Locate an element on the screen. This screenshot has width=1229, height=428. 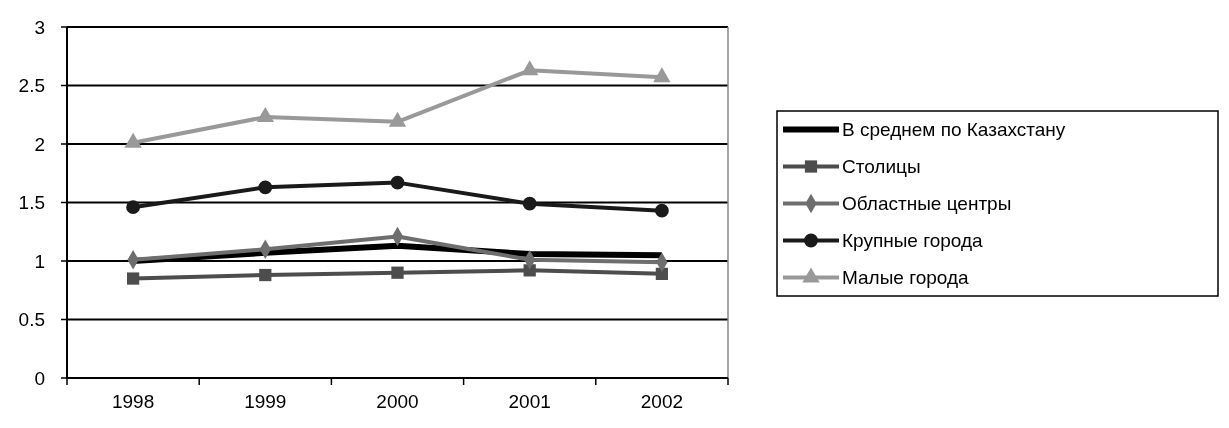
legend-label: Крупные города is located at coordinates (913, 241).